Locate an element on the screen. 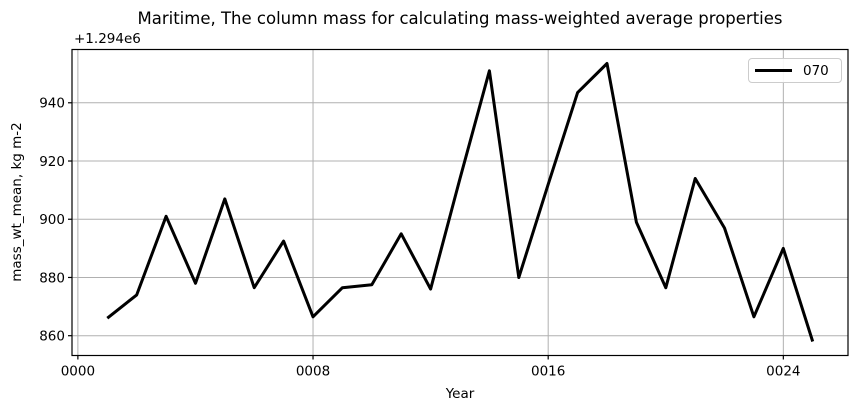 This screenshot has height=412, width=863. y-tick-label: 940 is located at coordinates (52, 104).